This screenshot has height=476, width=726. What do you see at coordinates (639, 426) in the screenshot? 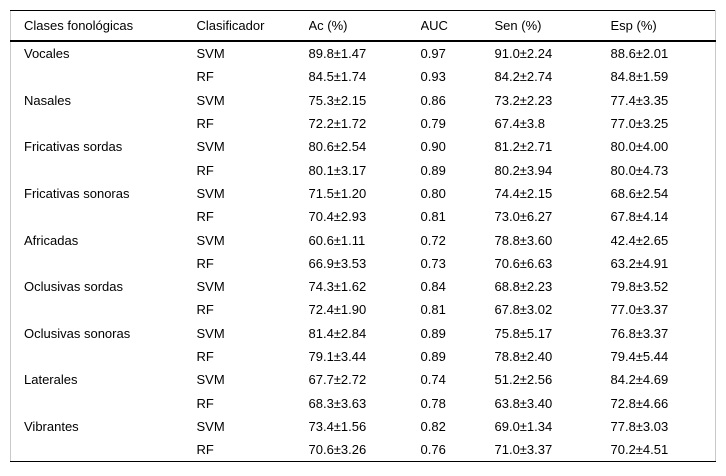
I see `table-cell: 77.8±3.03` at bounding box center [639, 426].